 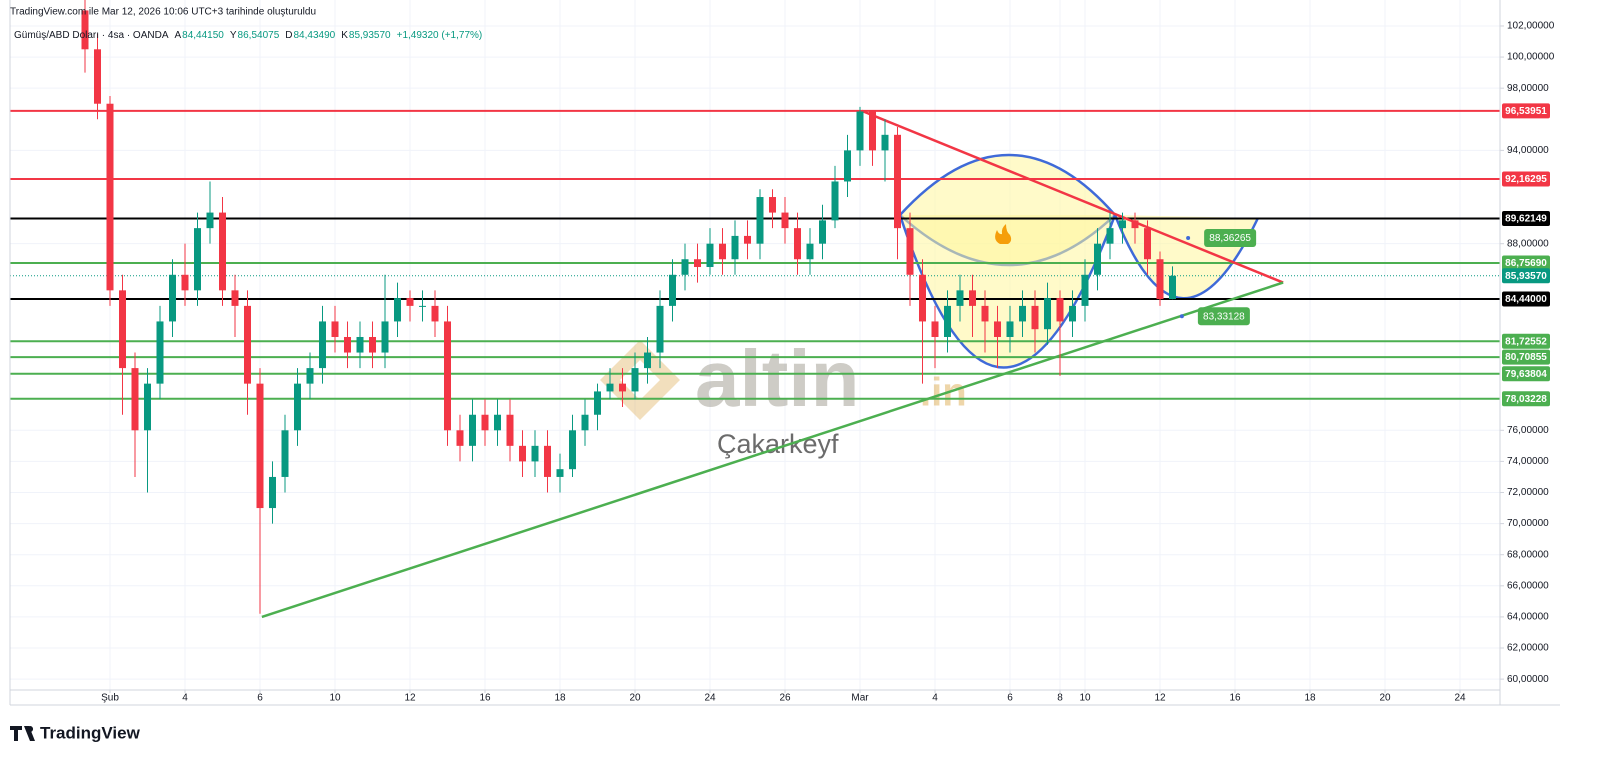 I want to click on ohlc-part: 84,44150, so click(x=203, y=35).